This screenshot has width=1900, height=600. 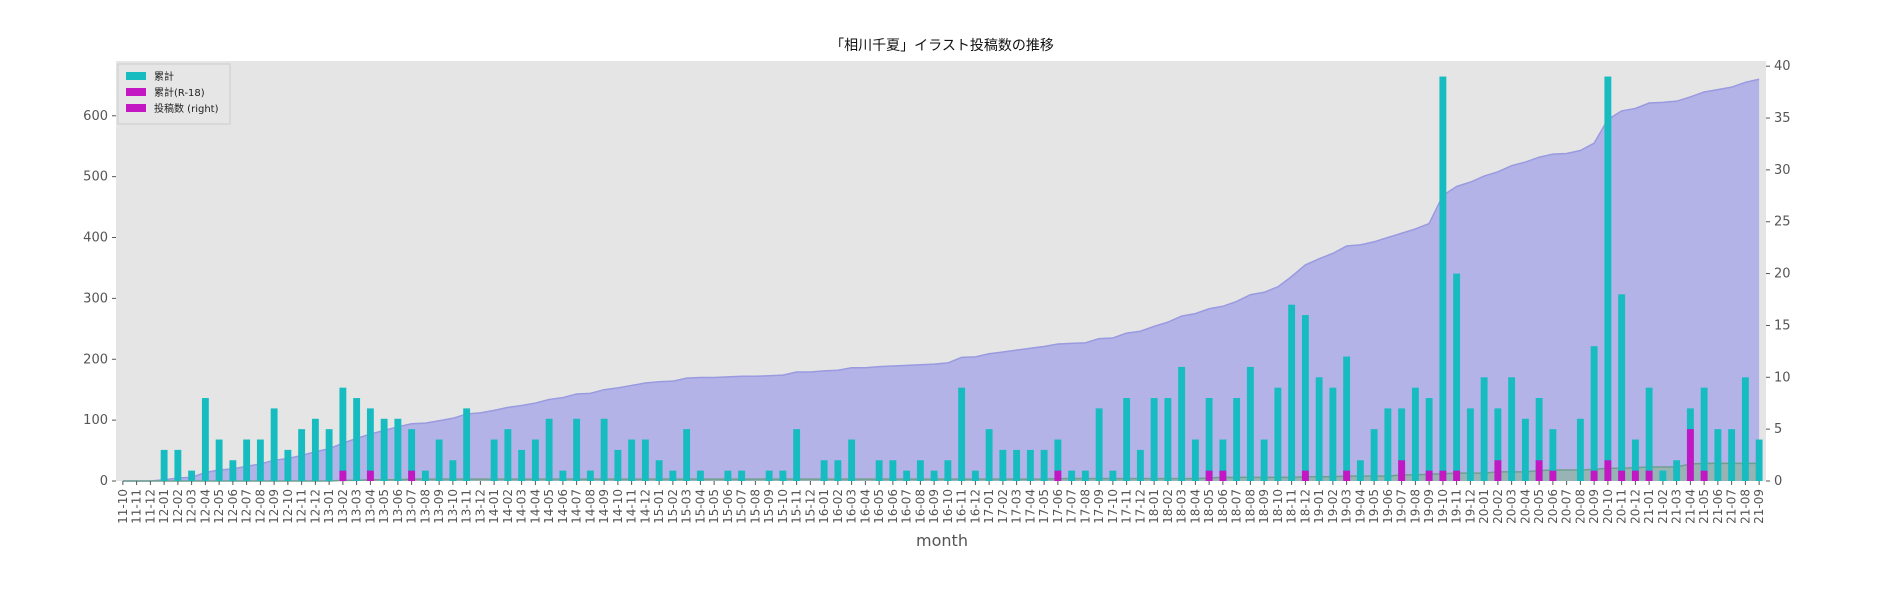 I want to click on x-tick-label: 13-11, so click(x=467, y=506).